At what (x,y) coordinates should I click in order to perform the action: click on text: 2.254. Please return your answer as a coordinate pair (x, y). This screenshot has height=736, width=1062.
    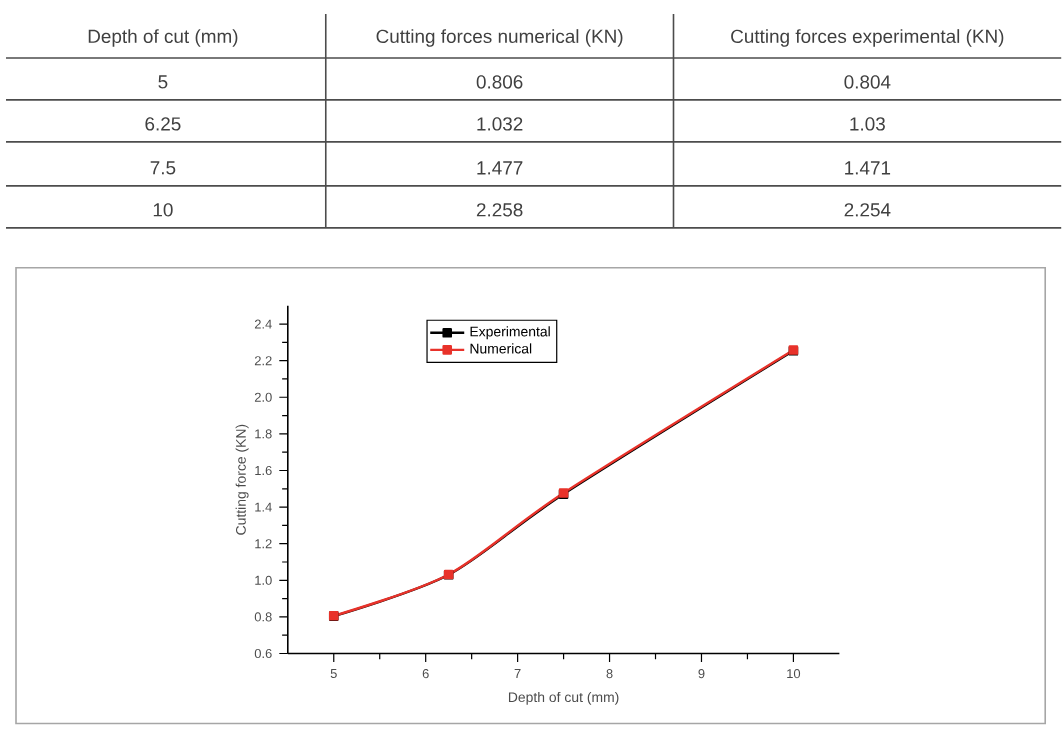
    Looking at the image, I should click on (867, 210).